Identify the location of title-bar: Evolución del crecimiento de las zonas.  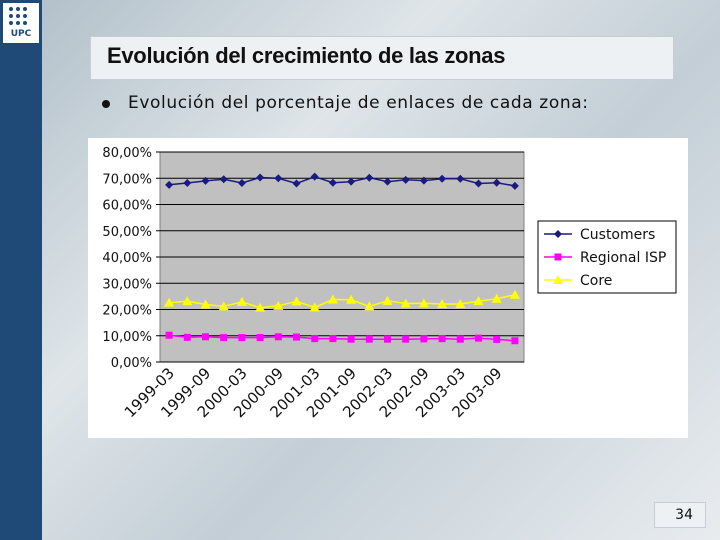
(382, 58).